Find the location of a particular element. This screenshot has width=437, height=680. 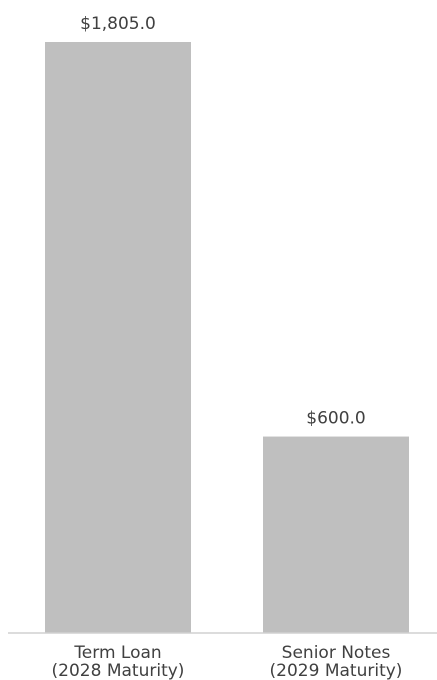

category-label-1-line-0: Senior Notes is located at coordinates (336, 653).